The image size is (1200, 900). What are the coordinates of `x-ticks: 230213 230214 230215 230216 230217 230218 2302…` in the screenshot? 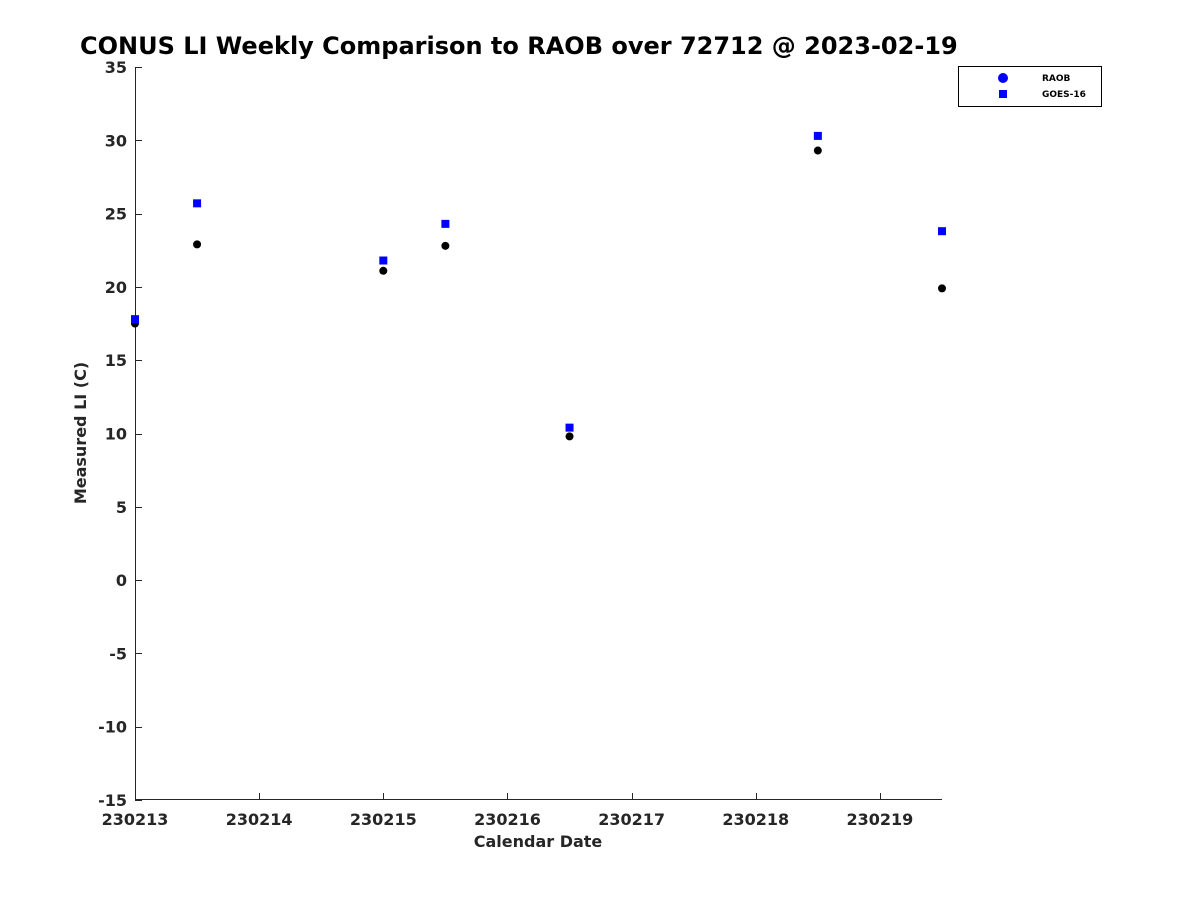 It's located at (508, 811).